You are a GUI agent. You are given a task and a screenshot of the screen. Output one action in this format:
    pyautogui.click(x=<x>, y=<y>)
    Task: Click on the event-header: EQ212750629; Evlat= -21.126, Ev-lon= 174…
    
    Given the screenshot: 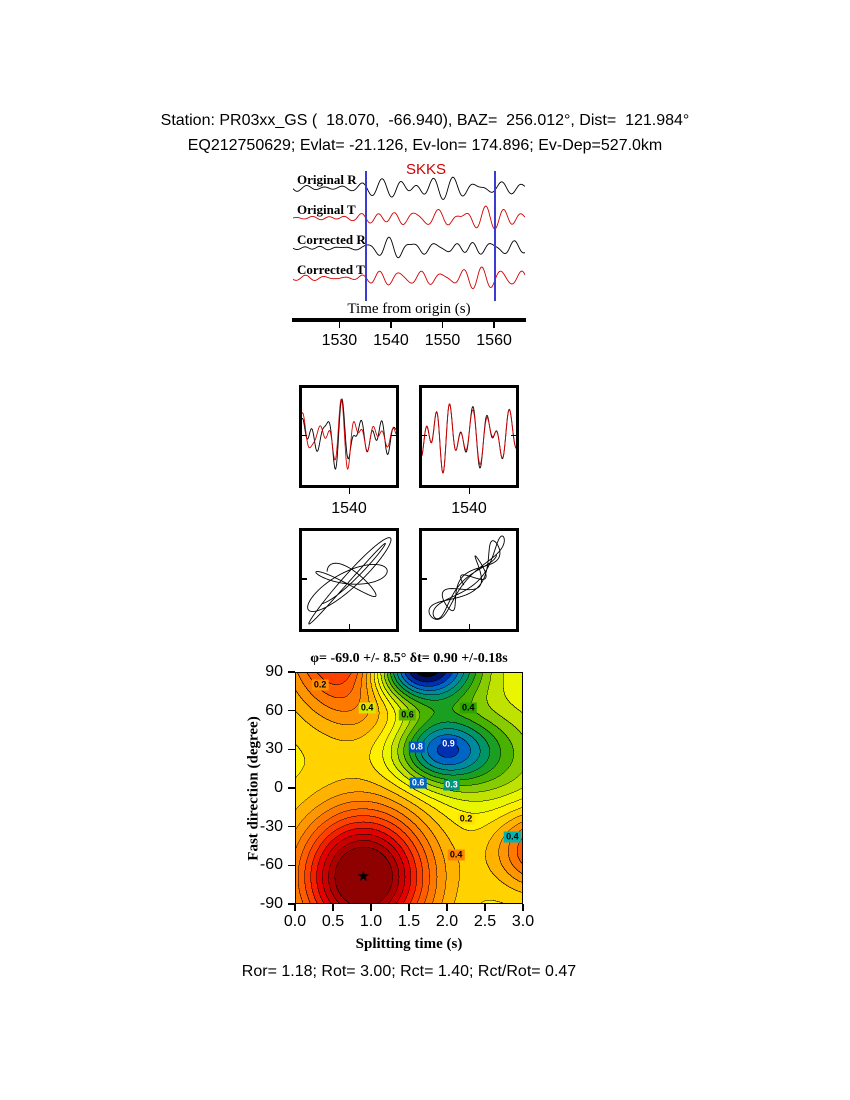 What is the action you would take?
    pyautogui.click(x=425, y=145)
    